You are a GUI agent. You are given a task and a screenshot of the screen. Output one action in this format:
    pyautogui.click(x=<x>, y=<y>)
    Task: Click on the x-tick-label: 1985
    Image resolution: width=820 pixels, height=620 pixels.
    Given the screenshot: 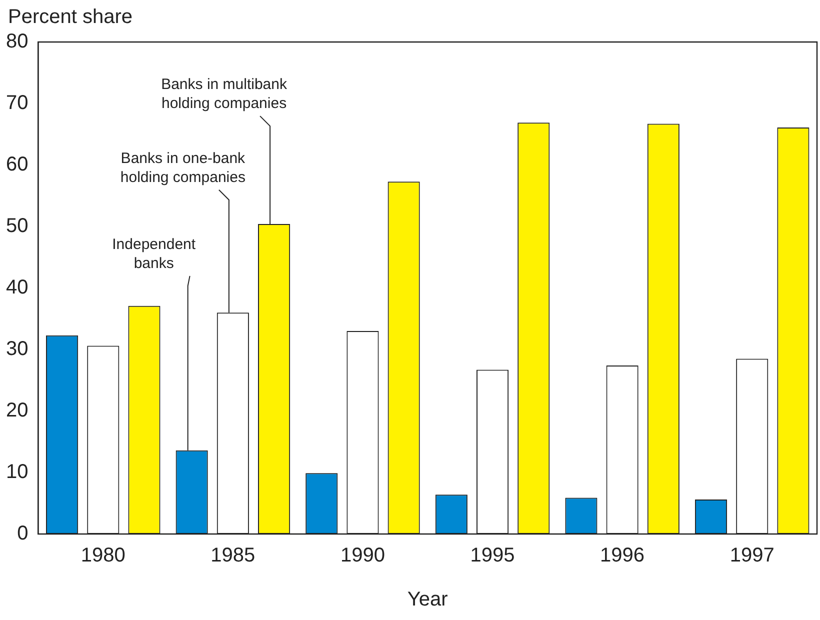 What is the action you would take?
    pyautogui.click(x=233, y=555)
    